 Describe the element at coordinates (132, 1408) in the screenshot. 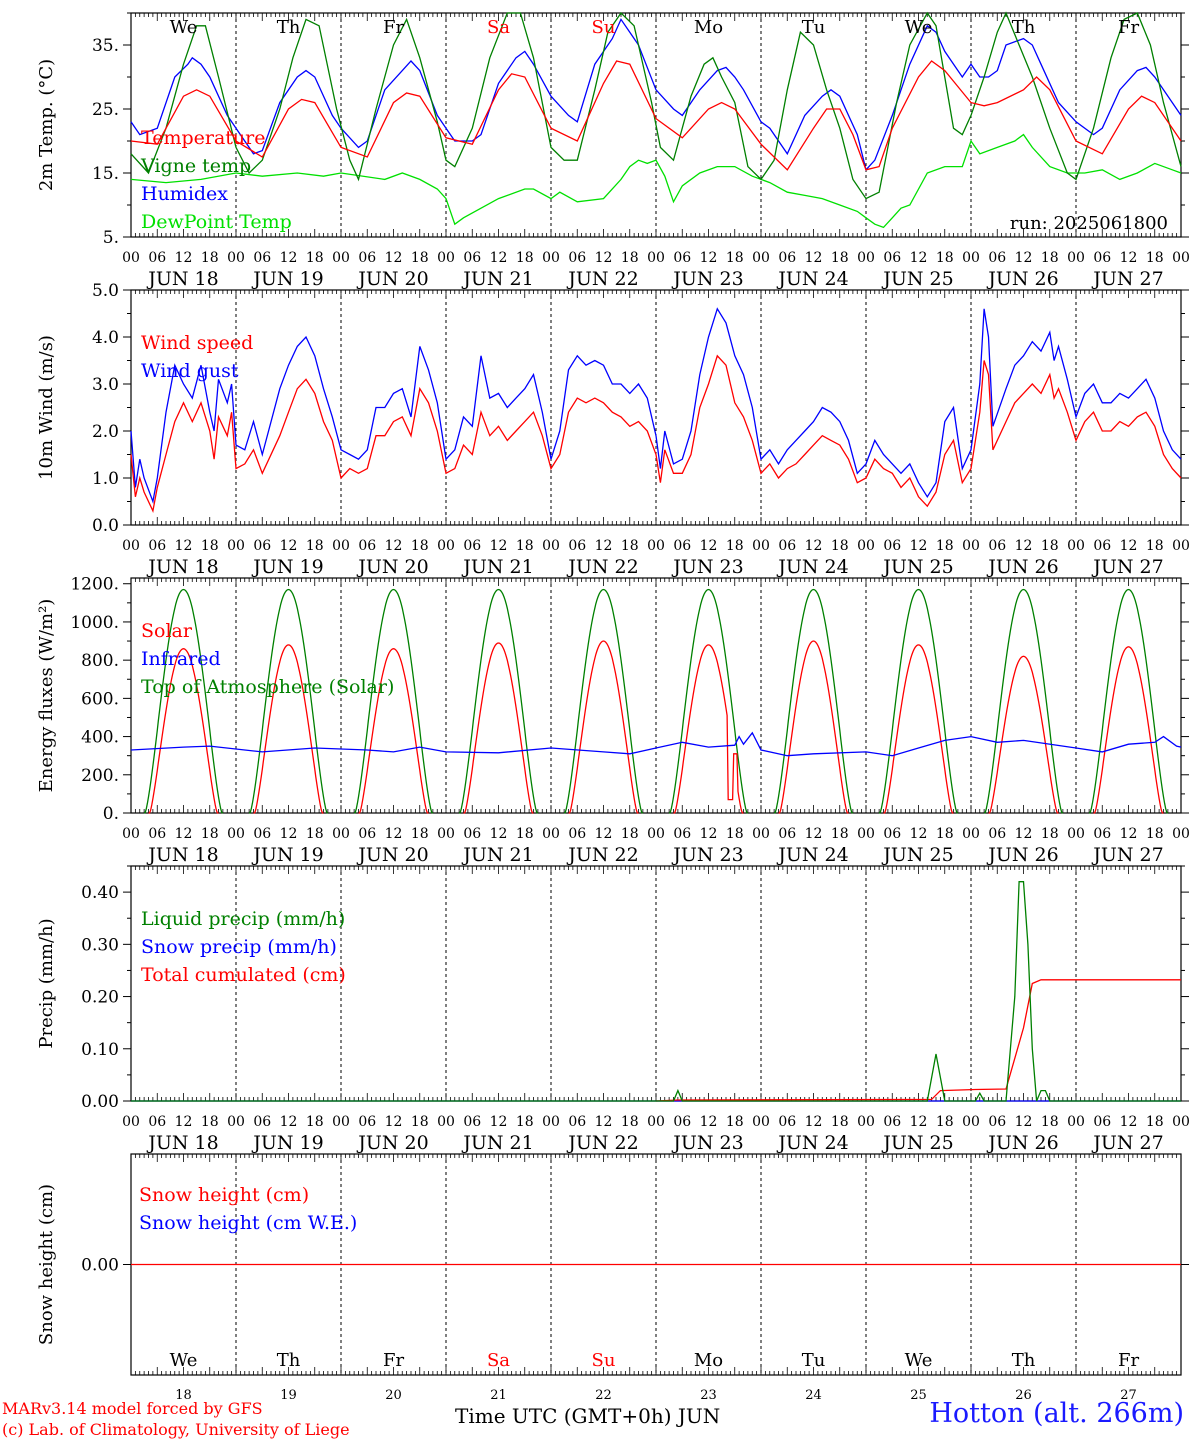

I see `model-credit: MARv3.14 model forced by GFS` at that location.